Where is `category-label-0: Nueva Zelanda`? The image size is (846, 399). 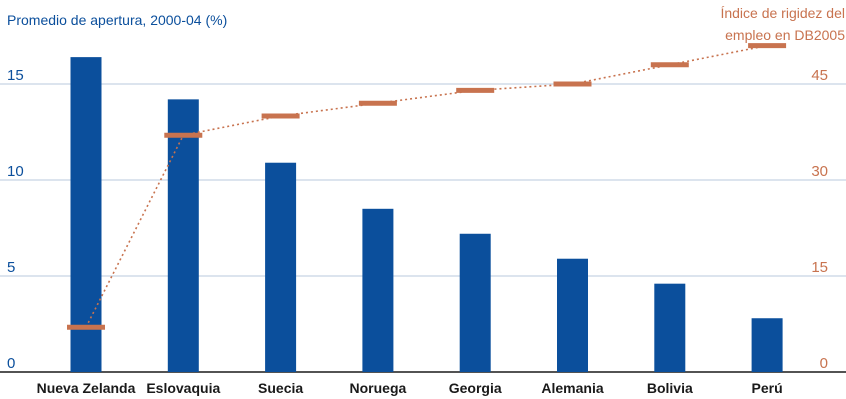 category-label-0: Nueva Zelanda is located at coordinates (86, 388).